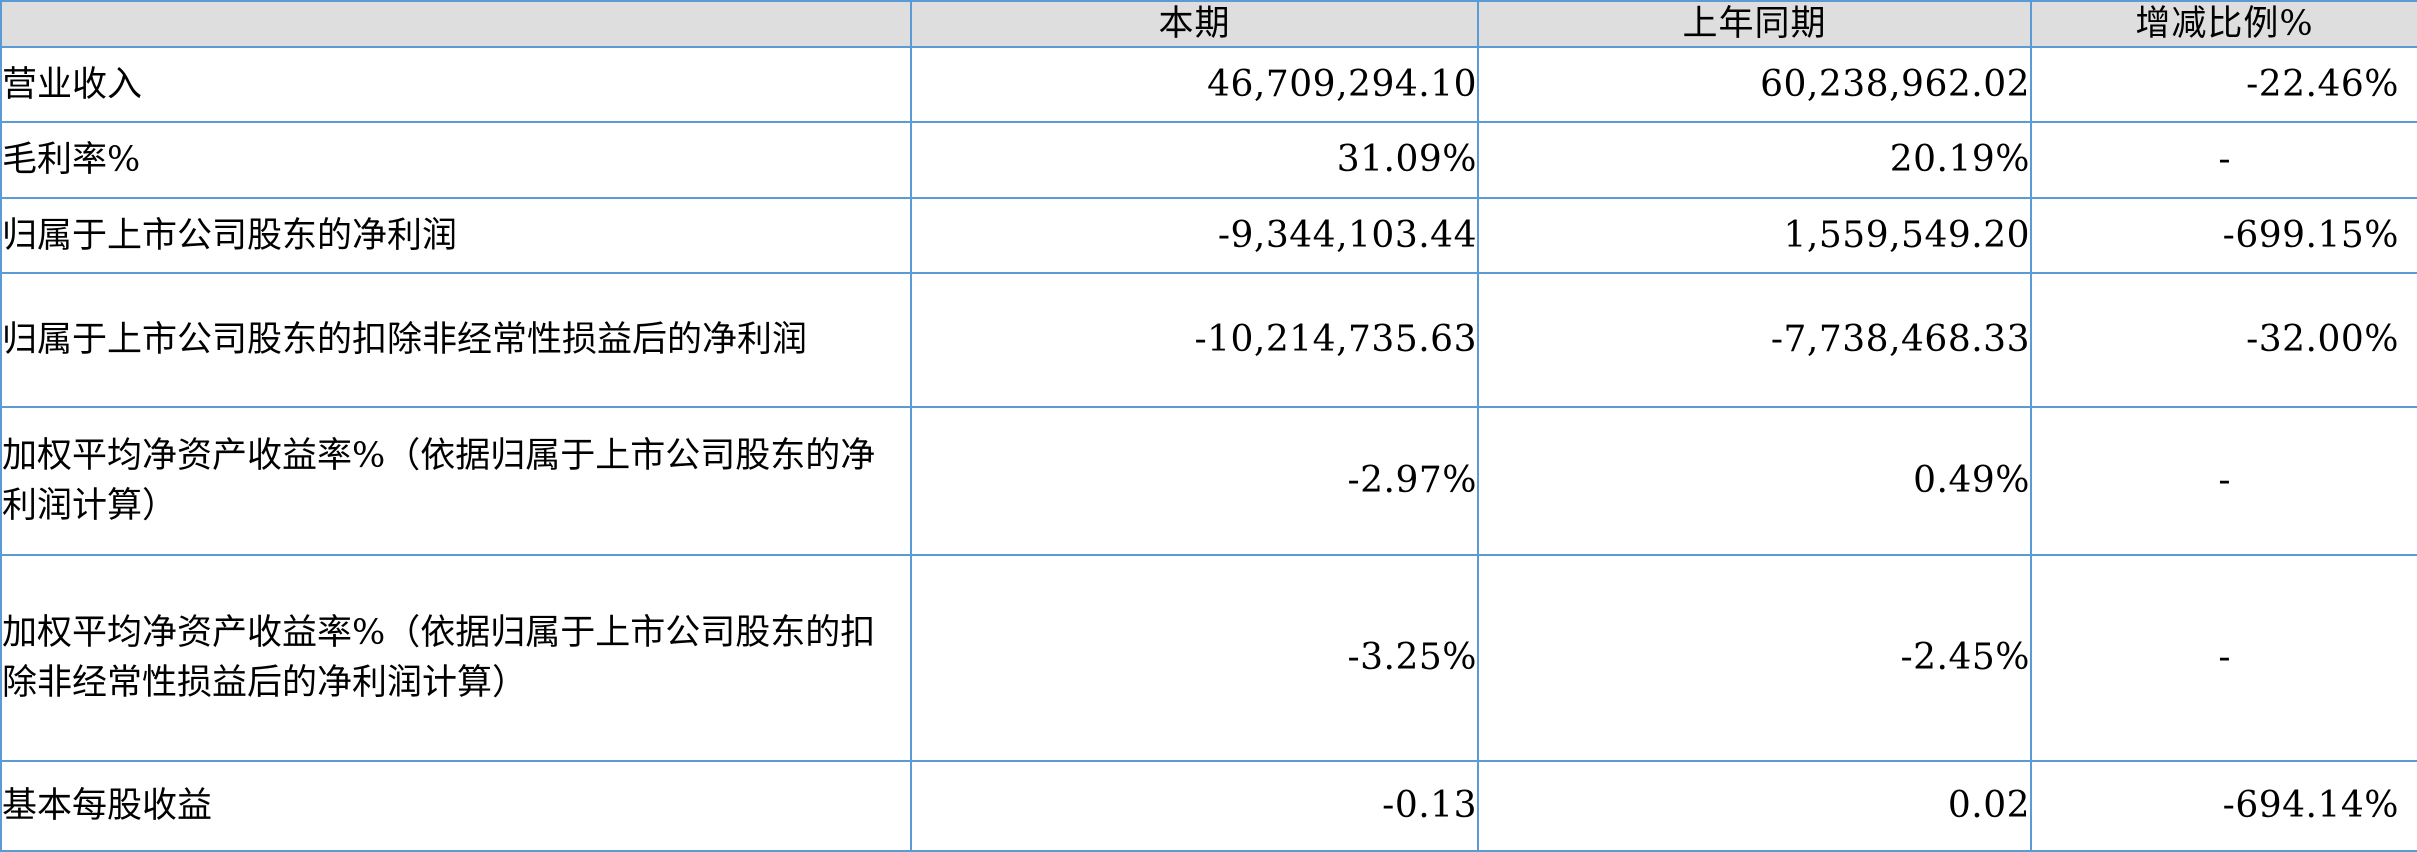 Image resolution: width=2417 pixels, height=852 pixels. What do you see at coordinates (1194, 480) in the screenshot?
I see `cell-current-weighted-roe-net-profit: -2.97%` at bounding box center [1194, 480].